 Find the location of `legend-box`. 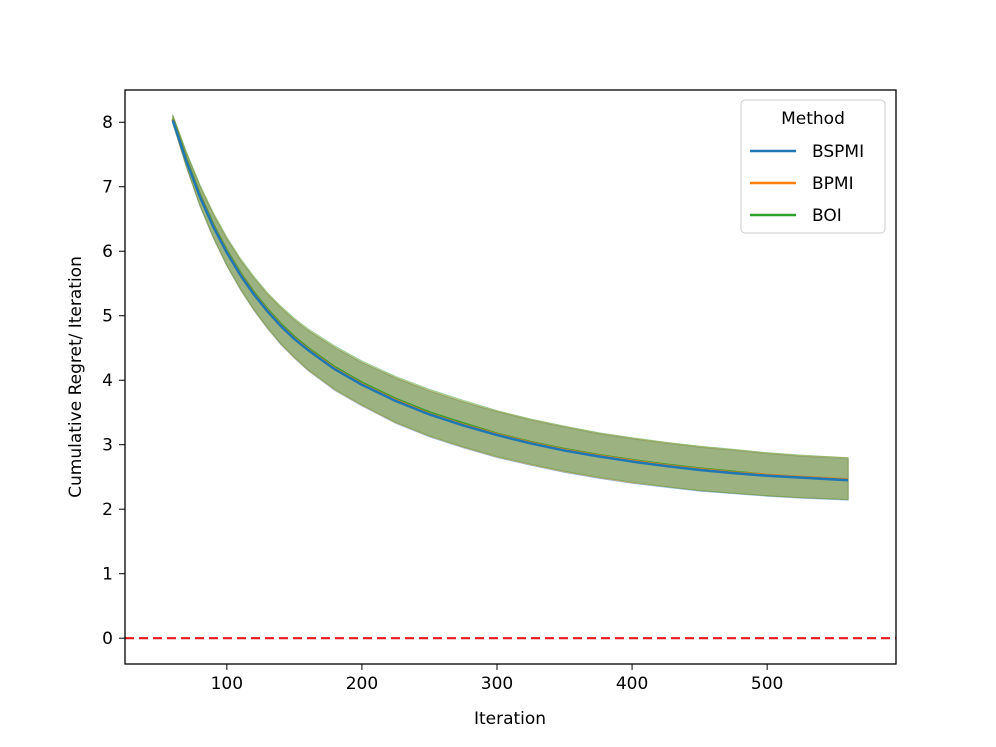

legend-box is located at coordinates (813, 166).